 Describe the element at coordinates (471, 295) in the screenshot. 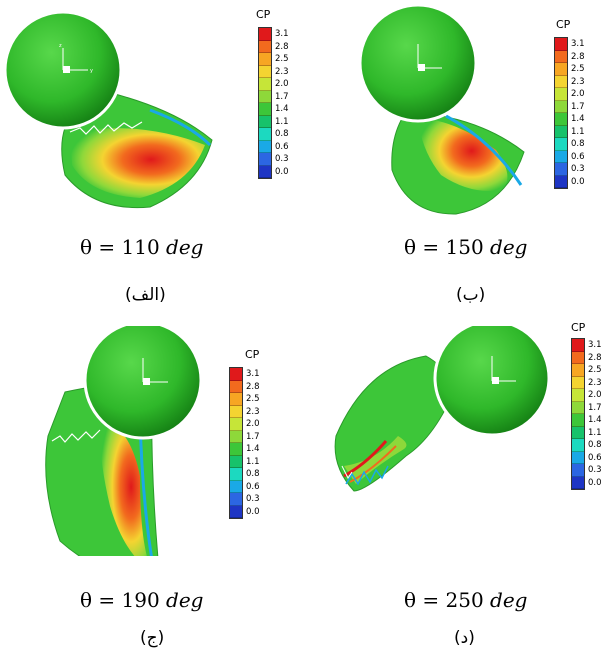

I see `panel-caption: (ب)` at that location.